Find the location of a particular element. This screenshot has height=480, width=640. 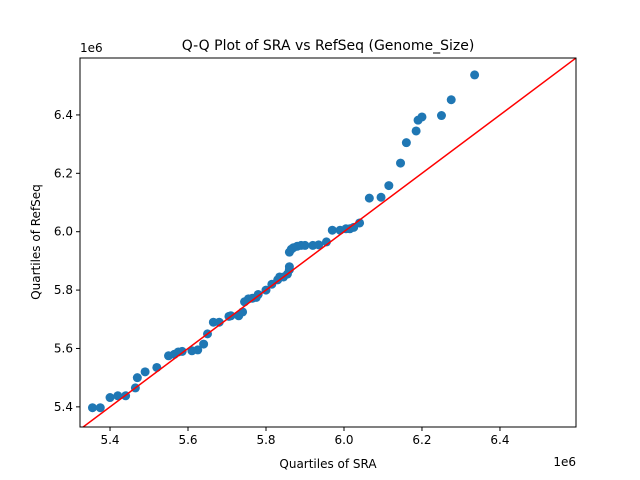

x-axis: 5.4 5.6 5.8 6.0 6.2 6.4 is located at coordinates (305, 437).